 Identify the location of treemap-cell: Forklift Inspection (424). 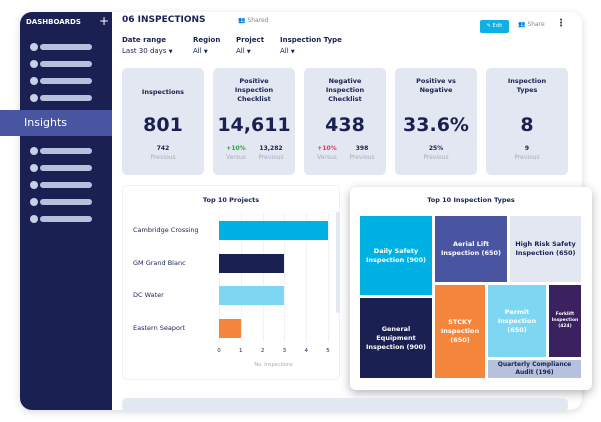
(565, 321).